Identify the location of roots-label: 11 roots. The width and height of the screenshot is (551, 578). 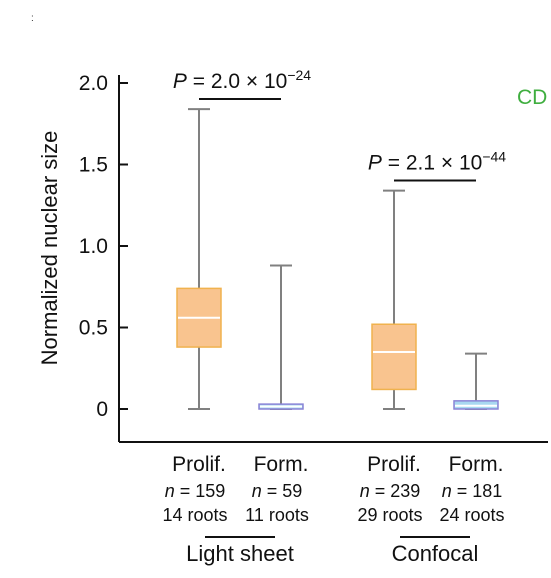
(277, 515).